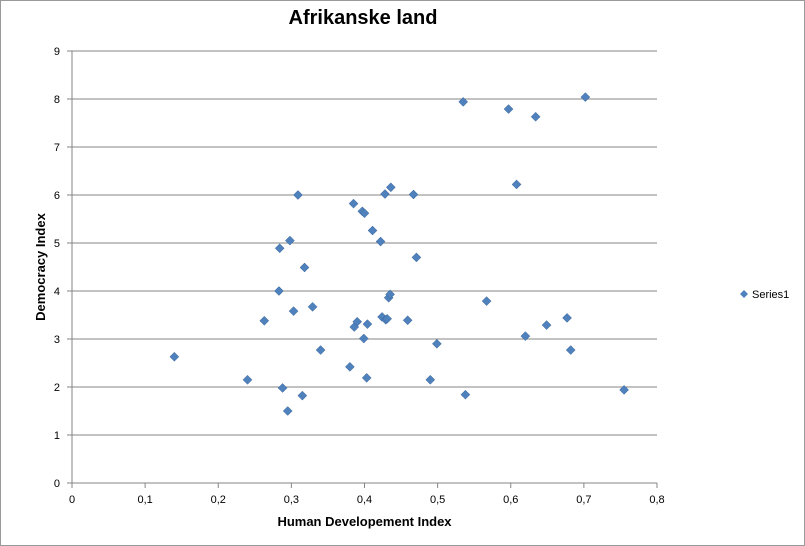  What do you see at coordinates (583, 500) in the screenshot?
I see `x-tick-label: 0,7` at bounding box center [583, 500].